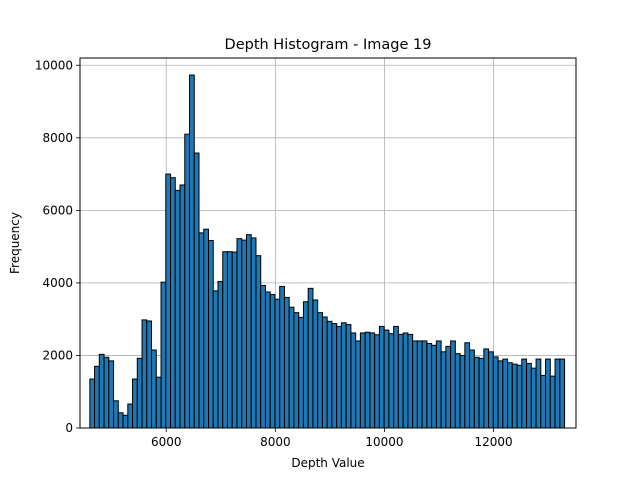 The height and width of the screenshot is (480, 640). What do you see at coordinates (57, 355) in the screenshot?
I see `y-tick-label: 2000` at bounding box center [57, 355].